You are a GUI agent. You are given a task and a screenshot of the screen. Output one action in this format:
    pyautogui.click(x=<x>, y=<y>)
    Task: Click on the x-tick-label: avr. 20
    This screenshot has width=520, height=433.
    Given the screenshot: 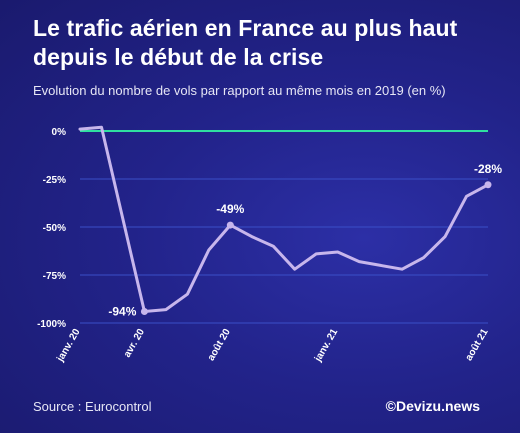 What is the action you would take?
    pyautogui.click(x=134, y=343)
    